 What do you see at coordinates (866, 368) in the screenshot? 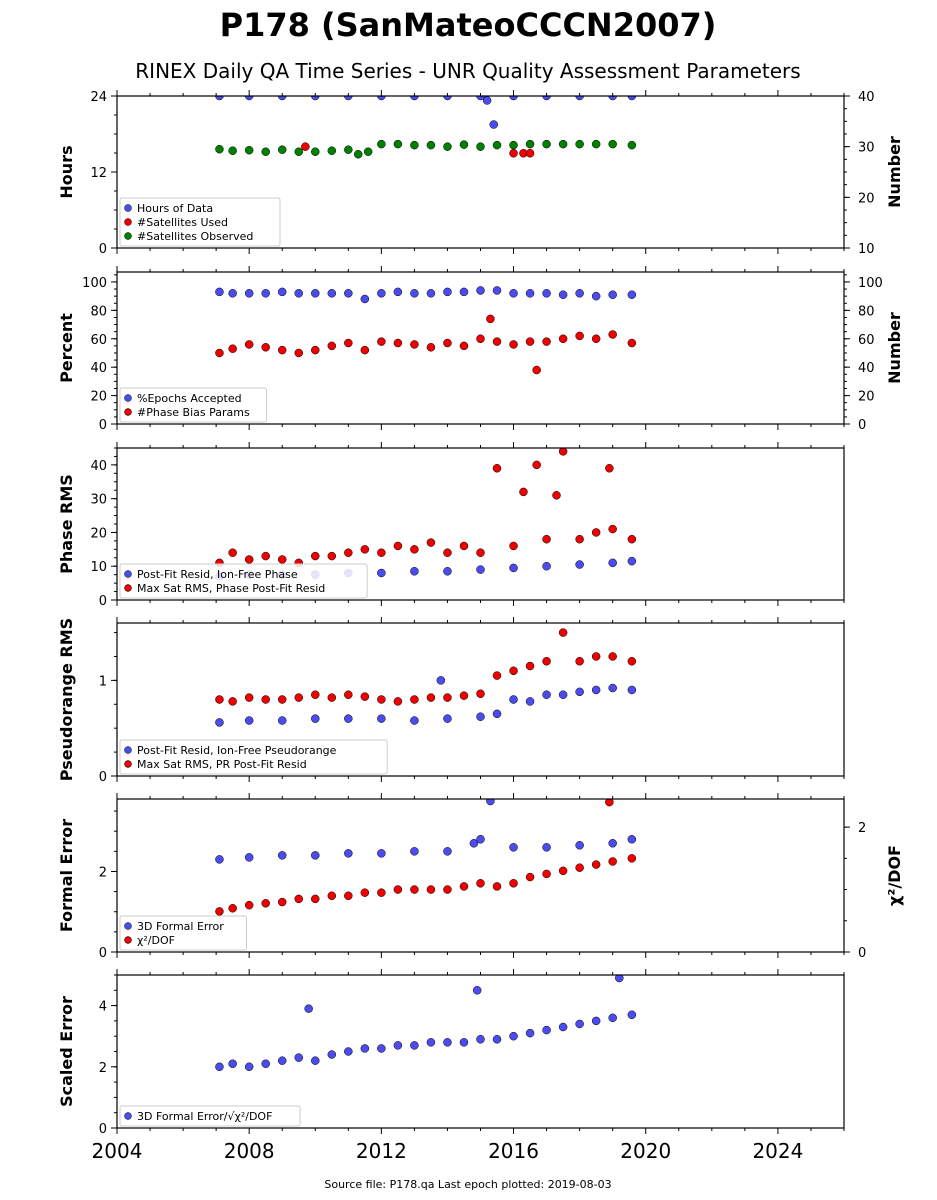
I see `y-right-tick-label: 40` at bounding box center [866, 368].